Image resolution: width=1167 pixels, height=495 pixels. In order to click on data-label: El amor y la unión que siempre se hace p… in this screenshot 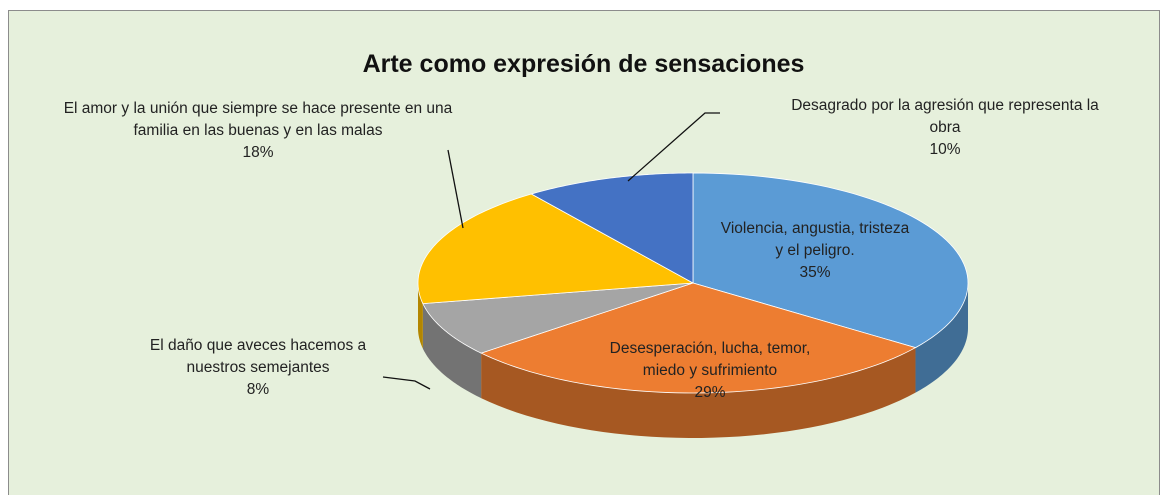, I will do `click(258, 131)`.